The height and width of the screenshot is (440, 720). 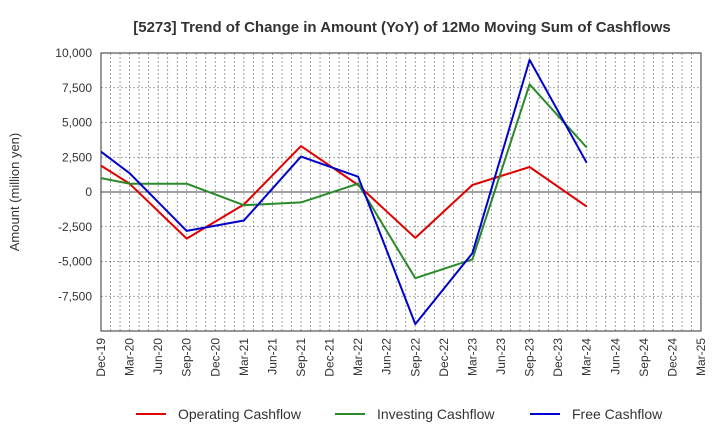 What do you see at coordinates (701, 357) in the screenshot?
I see `x-tick-label: Mar-25` at bounding box center [701, 357].